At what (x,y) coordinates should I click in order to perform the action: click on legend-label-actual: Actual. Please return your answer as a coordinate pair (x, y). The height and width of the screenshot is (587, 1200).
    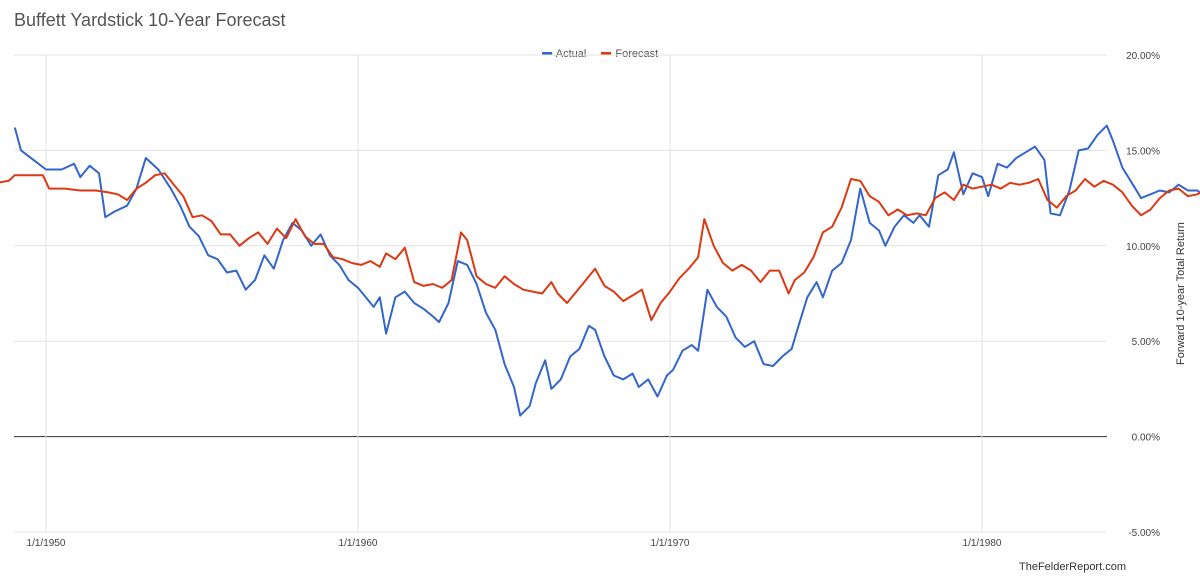
    Looking at the image, I should click on (571, 54).